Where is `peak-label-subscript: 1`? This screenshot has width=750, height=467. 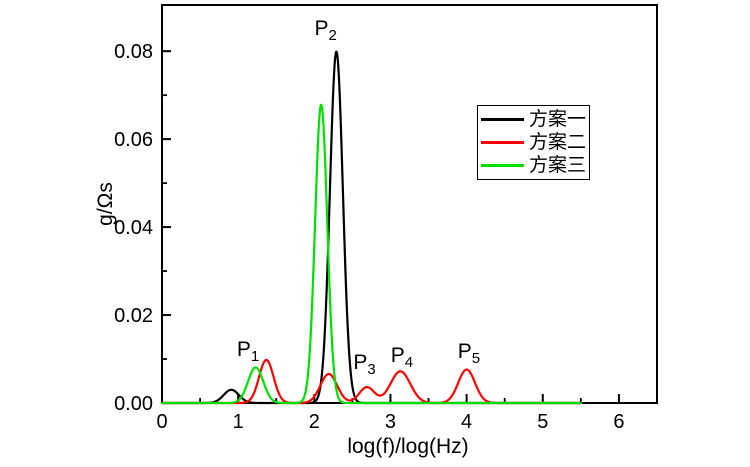 peak-label-subscript: 1 is located at coordinates (255, 356).